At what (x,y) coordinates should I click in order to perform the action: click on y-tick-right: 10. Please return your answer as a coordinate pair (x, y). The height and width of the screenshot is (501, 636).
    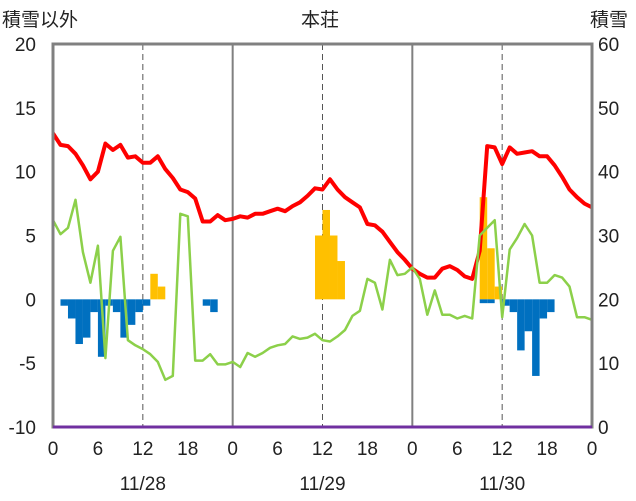
    Looking at the image, I should click on (608, 364).